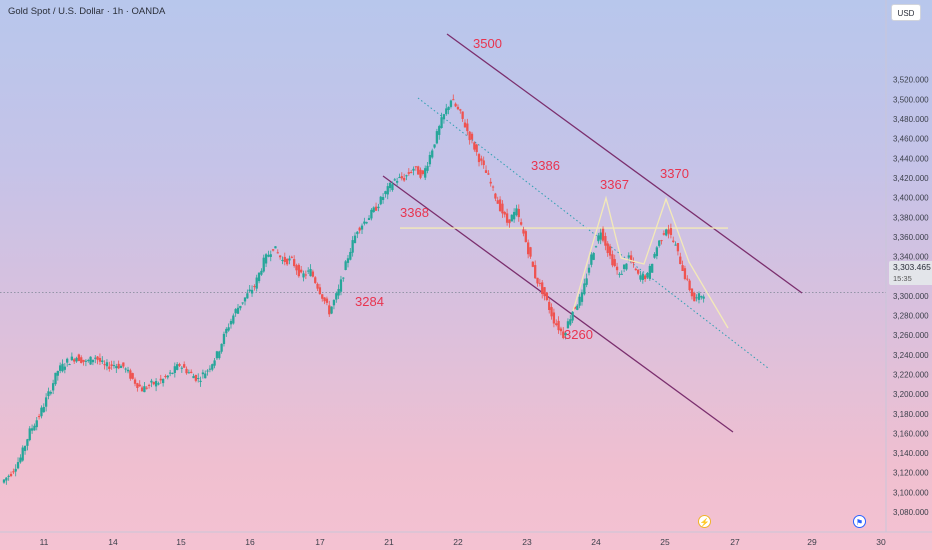 The height and width of the screenshot is (550, 932). I want to click on annotation-3367: 3367, so click(614, 184).